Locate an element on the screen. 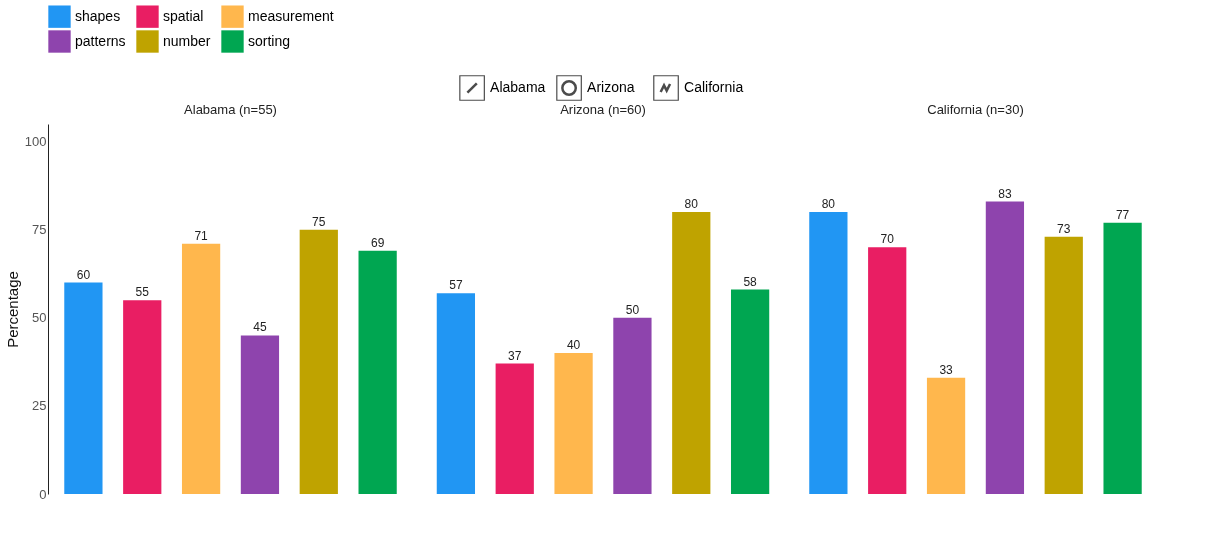 The width and height of the screenshot is (1225, 540). legend-label: shapes is located at coordinates (98, 15).